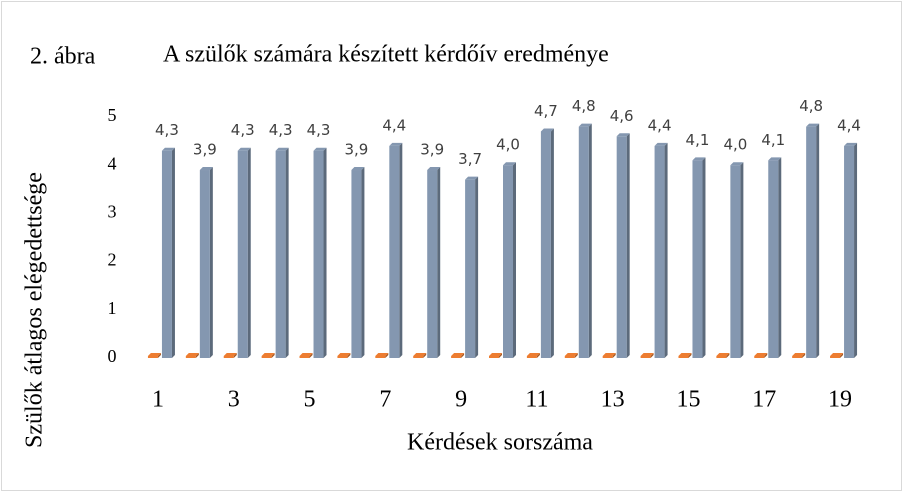 The height and width of the screenshot is (493, 904). What do you see at coordinates (622, 116) in the screenshot?
I see `value-label: 4,6` at bounding box center [622, 116].